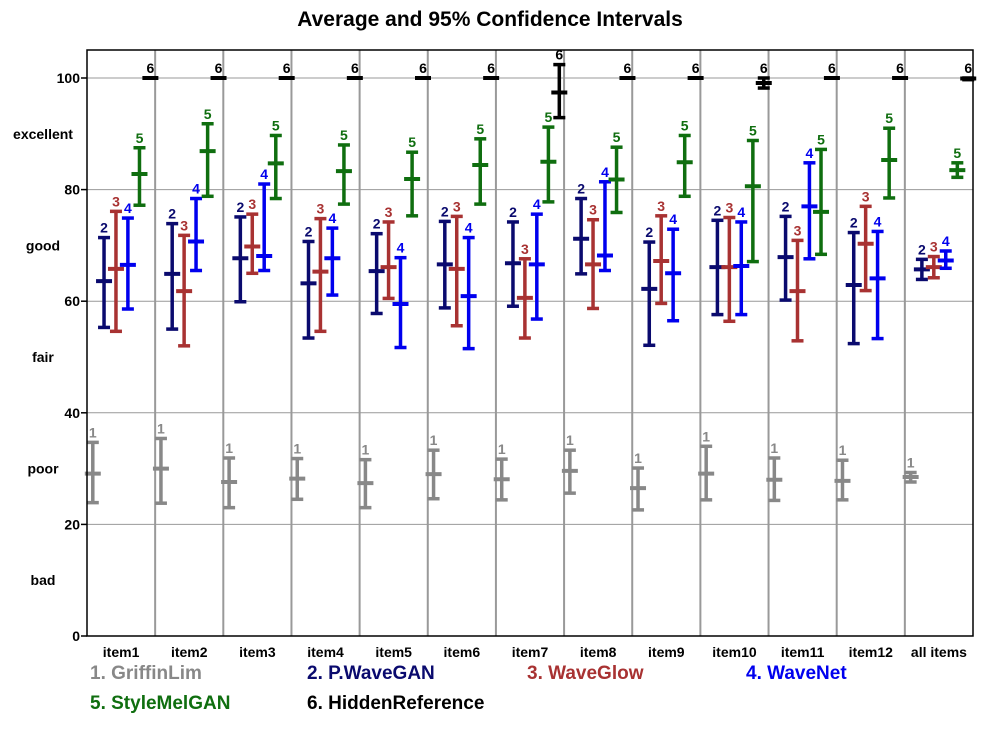 The image size is (983, 739). What do you see at coordinates (76, 636) in the screenshot?
I see `y-tick-label: 0` at bounding box center [76, 636].